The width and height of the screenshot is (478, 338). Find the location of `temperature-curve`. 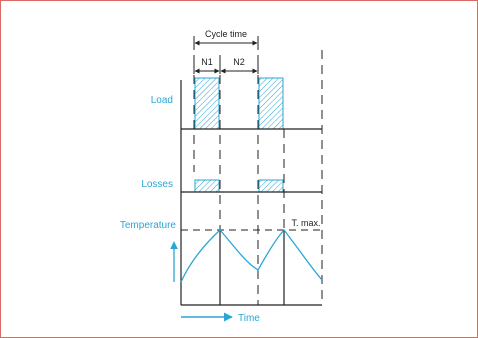

temperature-curve is located at coordinates (251, 255).